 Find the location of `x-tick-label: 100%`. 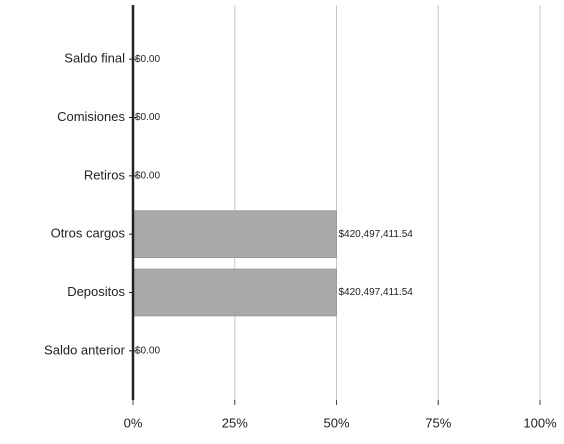

x-tick-label: 100% is located at coordinates (540, 422).